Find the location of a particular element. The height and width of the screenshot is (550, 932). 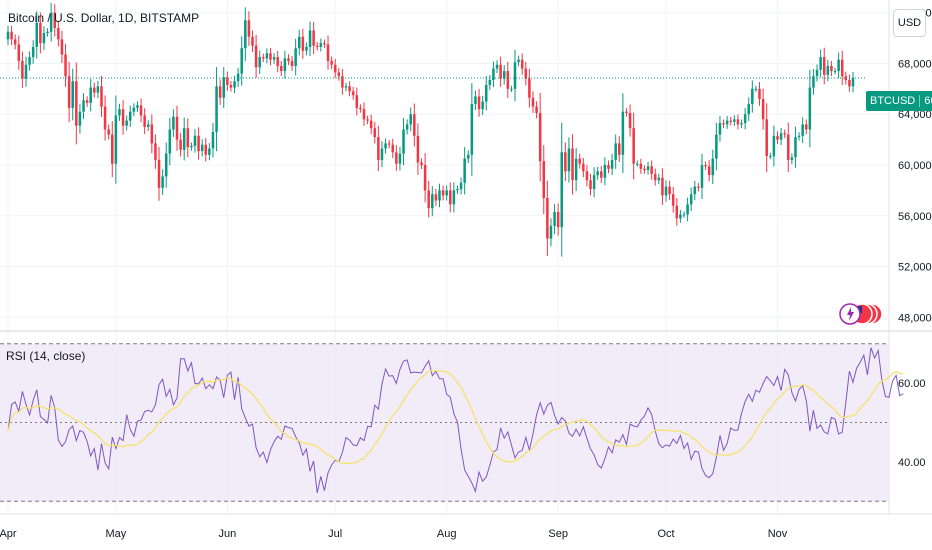

currency-button: USD is located at coordinates (909, 23).